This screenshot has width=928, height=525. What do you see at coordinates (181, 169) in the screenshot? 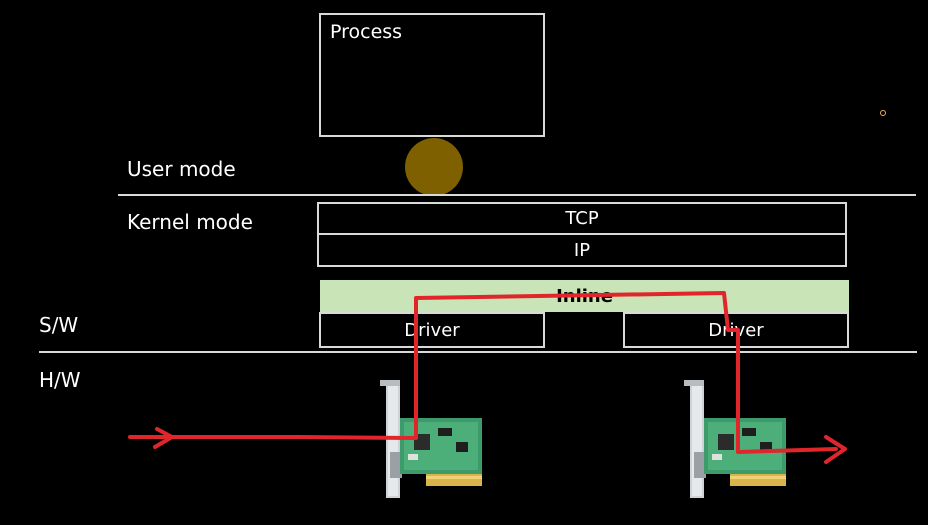
I see `user-mode-label: User mode` at bounding box center [181, 169].